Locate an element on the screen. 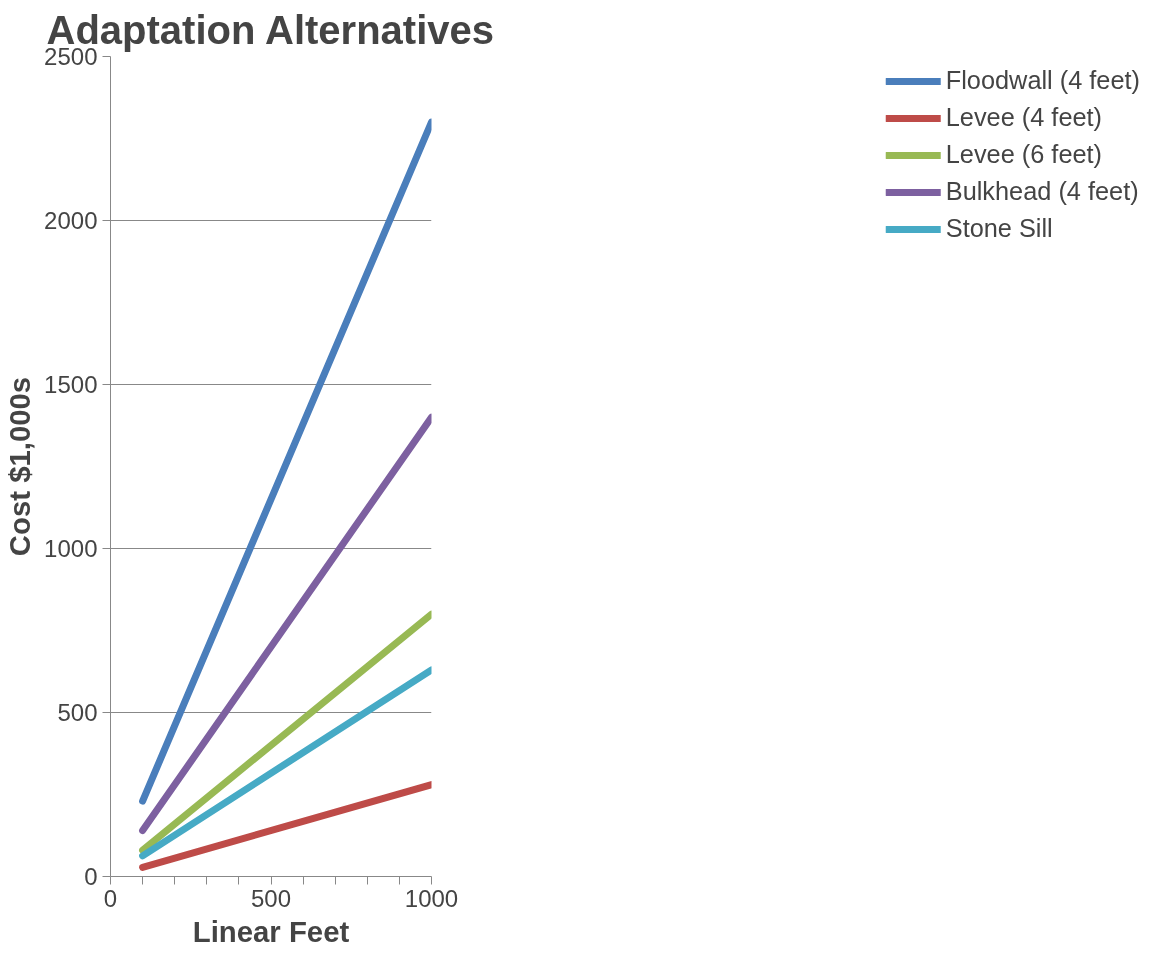 The image size is (1157, 962). y-tick-label: 1000 is located at coordinates (71, 548).